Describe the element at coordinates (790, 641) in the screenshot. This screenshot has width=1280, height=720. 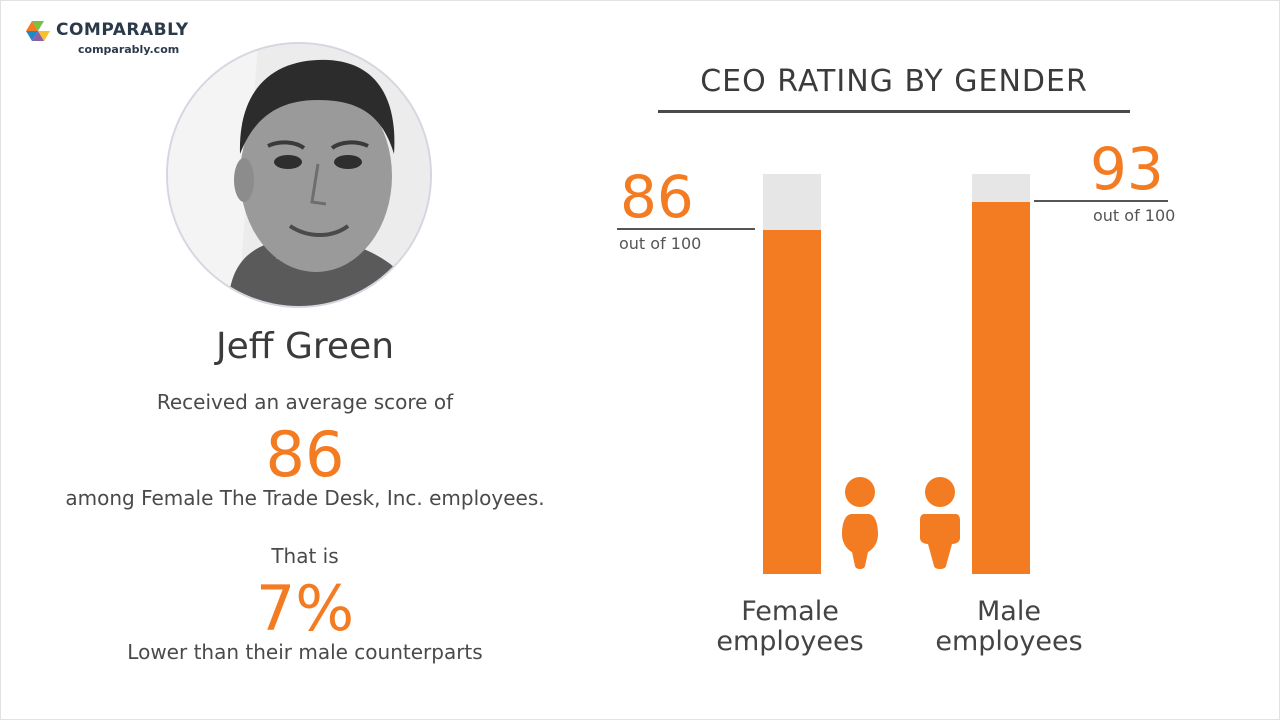
I see `female-category-label-line: employees` at that location.